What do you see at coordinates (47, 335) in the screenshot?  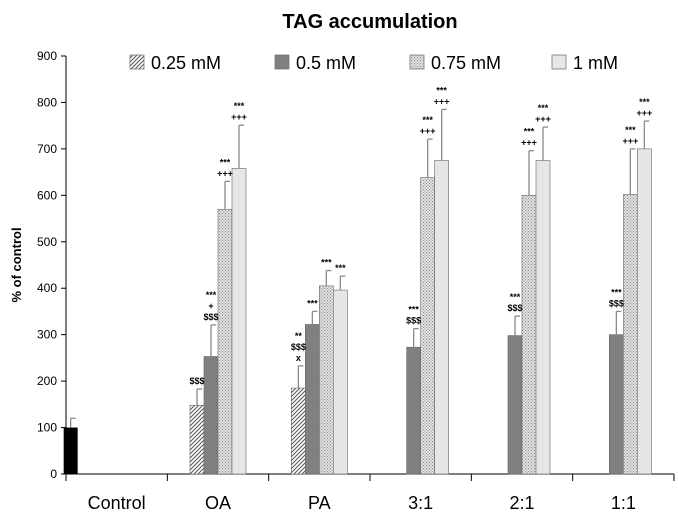 I see `y-tick-label: 300` at bounding box center [47, 335].